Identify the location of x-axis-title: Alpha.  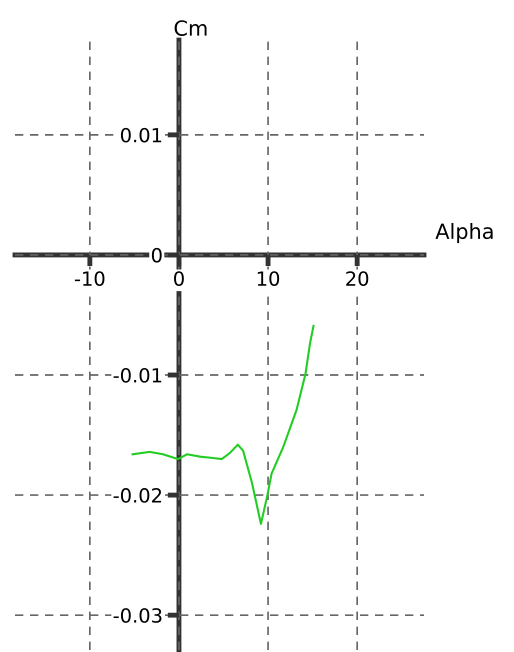
(464, 233).